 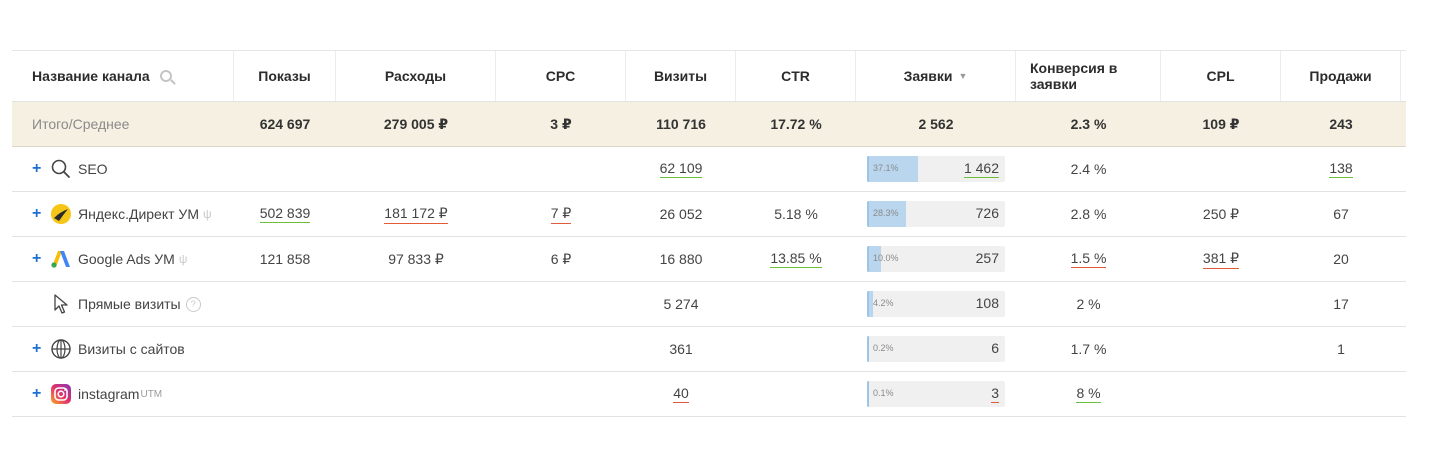 I want to click on totals-visits: 110 716, so click(x=681, y=124).